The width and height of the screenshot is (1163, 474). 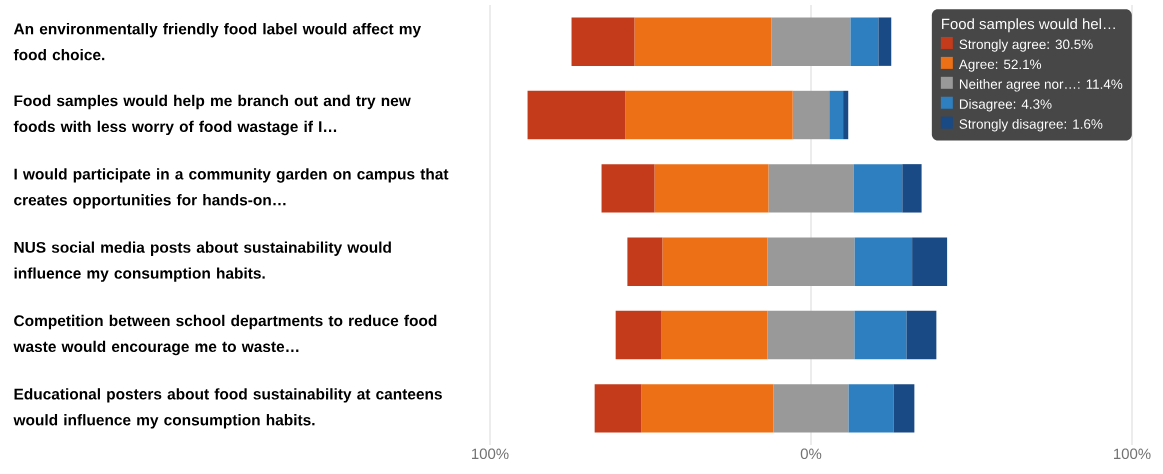 What do you see at coordinates (811, 454) in the screenshot?
I see `x-tick-label: 0%` at bounding box center [811, 454].